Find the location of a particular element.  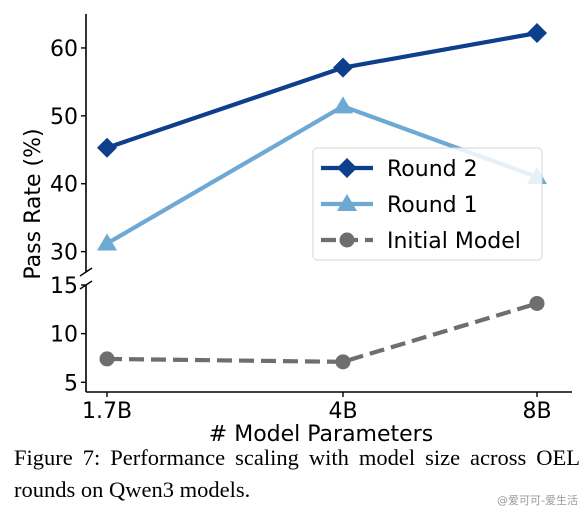

y-tick-label: 5 is located at coordinates (71, 383).